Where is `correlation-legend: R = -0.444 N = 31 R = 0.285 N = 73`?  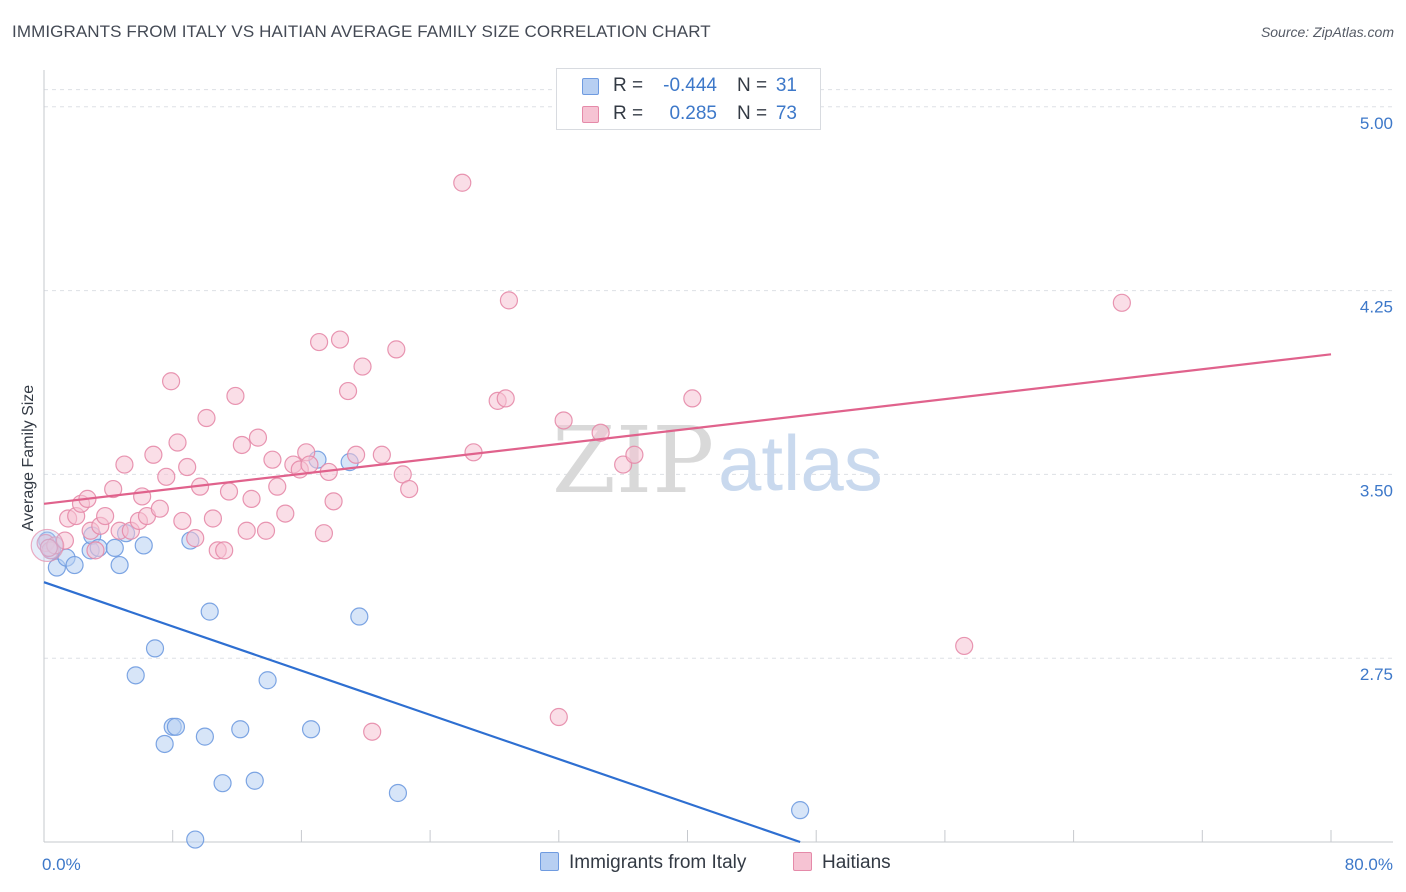
correlation-legend: R = -0.444 N = 31 R = 0.285 N = 73 is located at coordinates (688, 99).